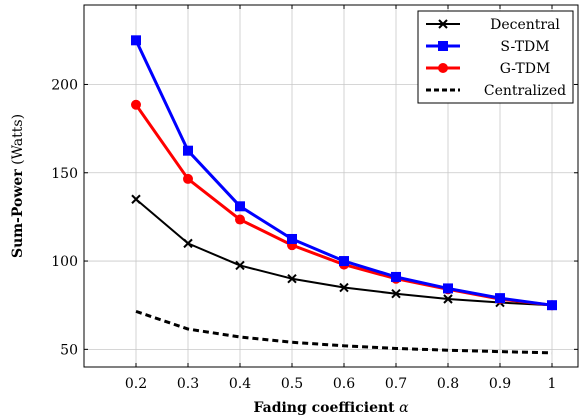 The height and width of the screenshot is (416, 584). I want to click on x-tick-label: 0.5, so click(292, 384).